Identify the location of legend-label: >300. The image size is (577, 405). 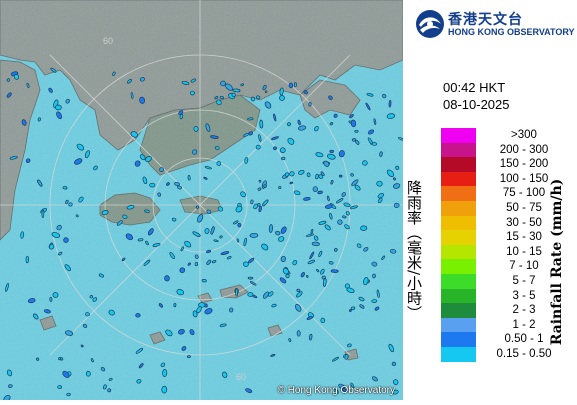
(524, 135).